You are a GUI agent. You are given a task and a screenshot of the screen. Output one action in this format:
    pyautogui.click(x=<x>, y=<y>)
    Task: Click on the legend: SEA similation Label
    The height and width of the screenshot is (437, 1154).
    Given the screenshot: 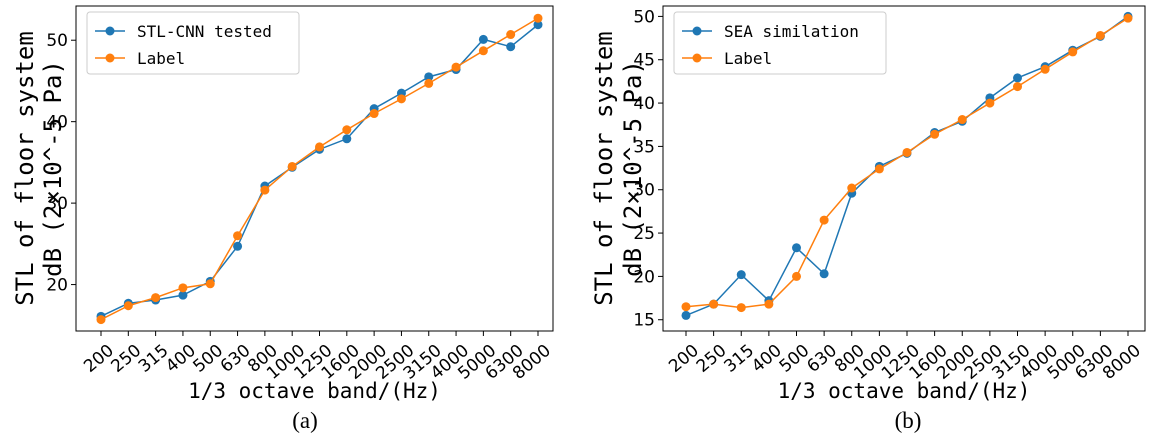 What is the action you would take?
    pyautogui.click(x=780, y=43)
    